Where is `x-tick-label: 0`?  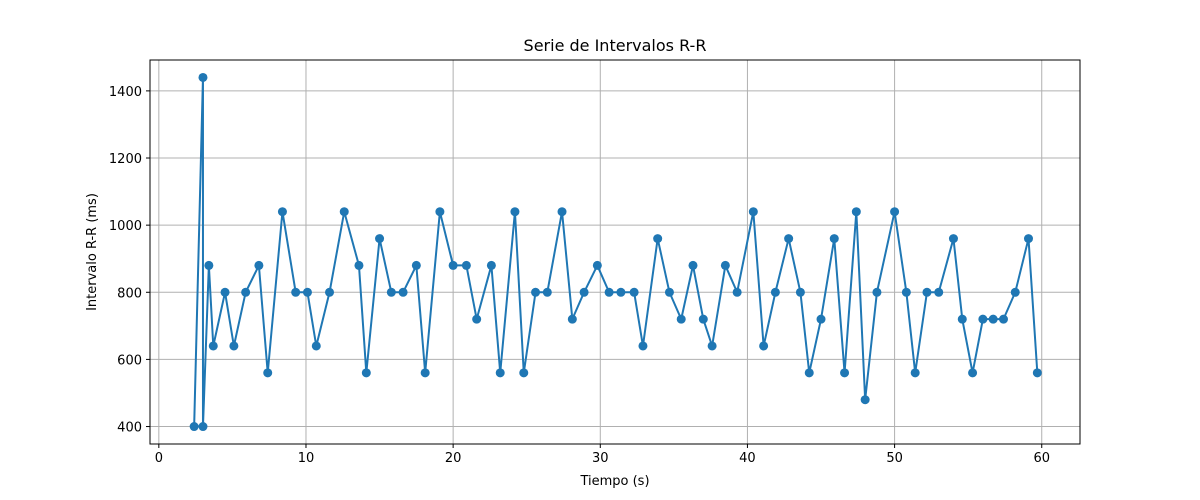
x-tick-label: 0 is located at coordinates (159, 458).